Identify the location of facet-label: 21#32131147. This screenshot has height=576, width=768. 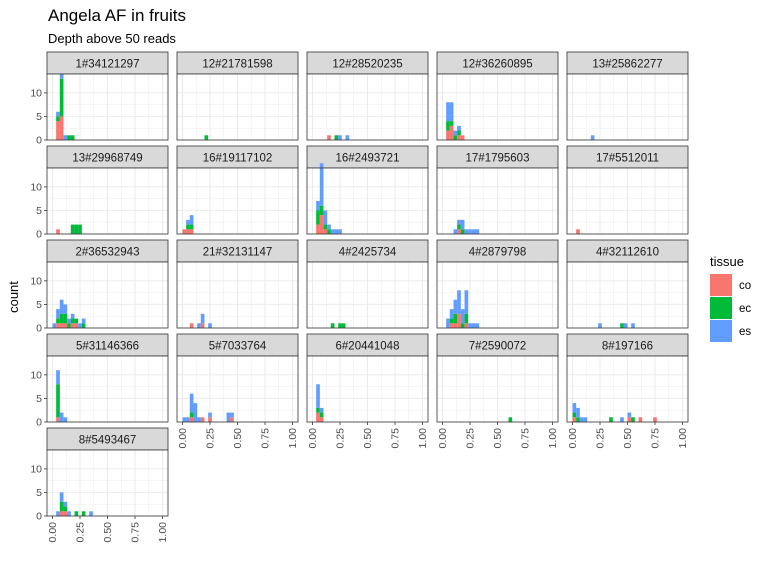
(238, 253).